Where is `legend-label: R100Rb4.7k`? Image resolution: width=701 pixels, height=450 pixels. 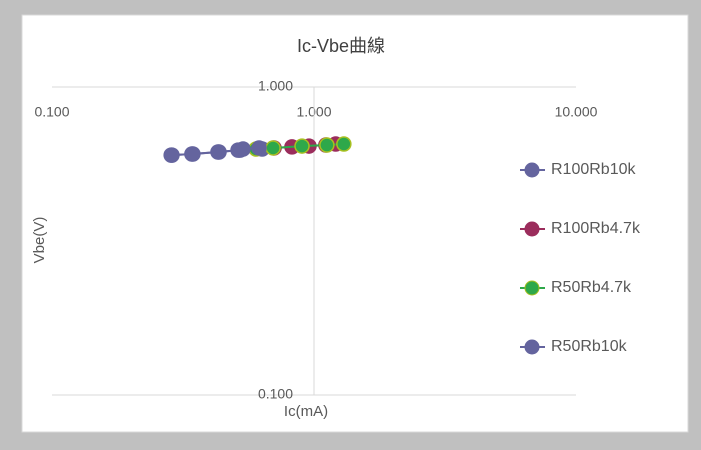
legend-label: R100Rb4.7k is located at coordinates (596, 228).